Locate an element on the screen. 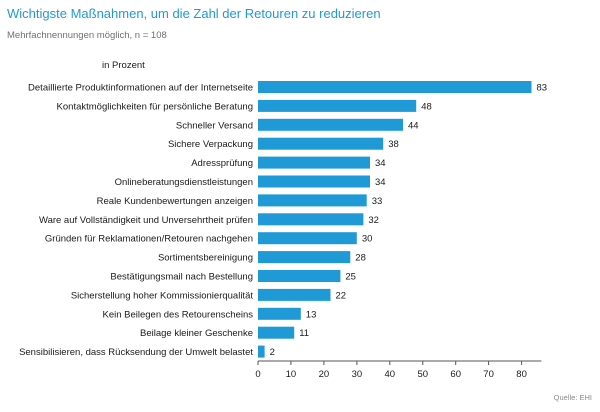 The image size is (600, 412). unit-label: in Prozent is located at coordinates (123, 65).